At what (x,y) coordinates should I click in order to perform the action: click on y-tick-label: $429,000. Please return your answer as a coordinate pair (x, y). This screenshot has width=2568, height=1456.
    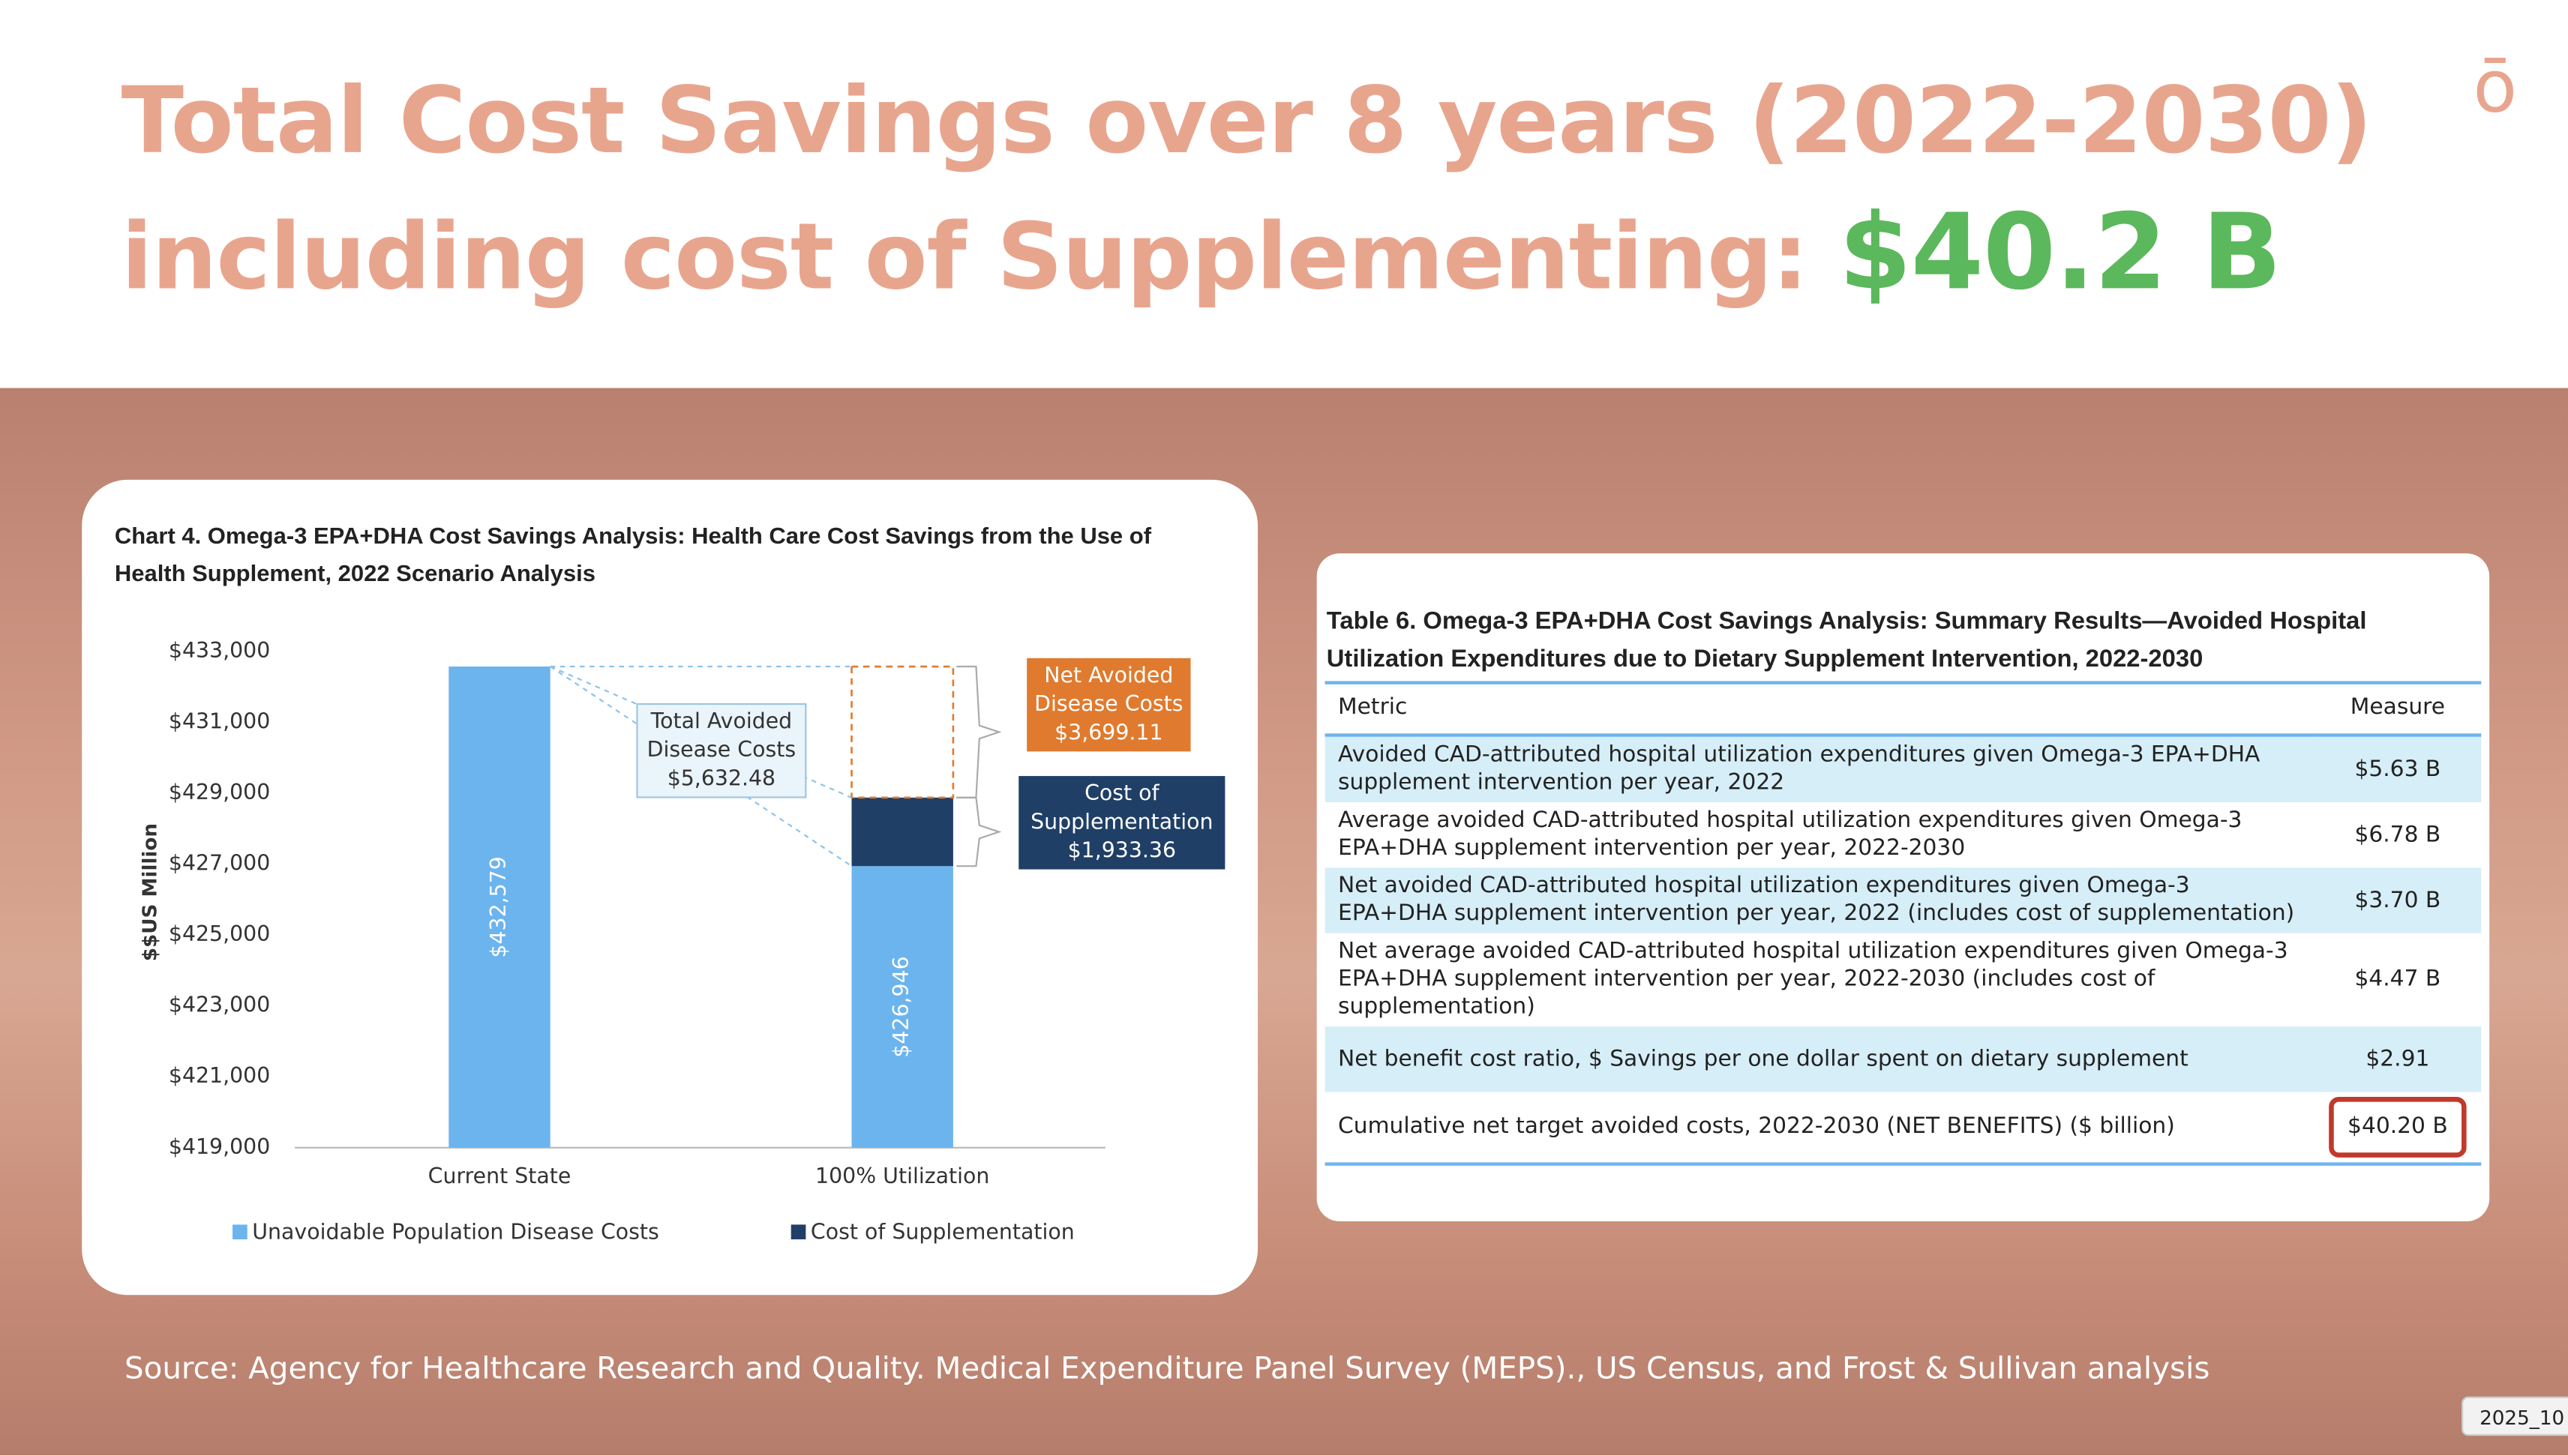
    Looking at the image, I should click on (219, 792).